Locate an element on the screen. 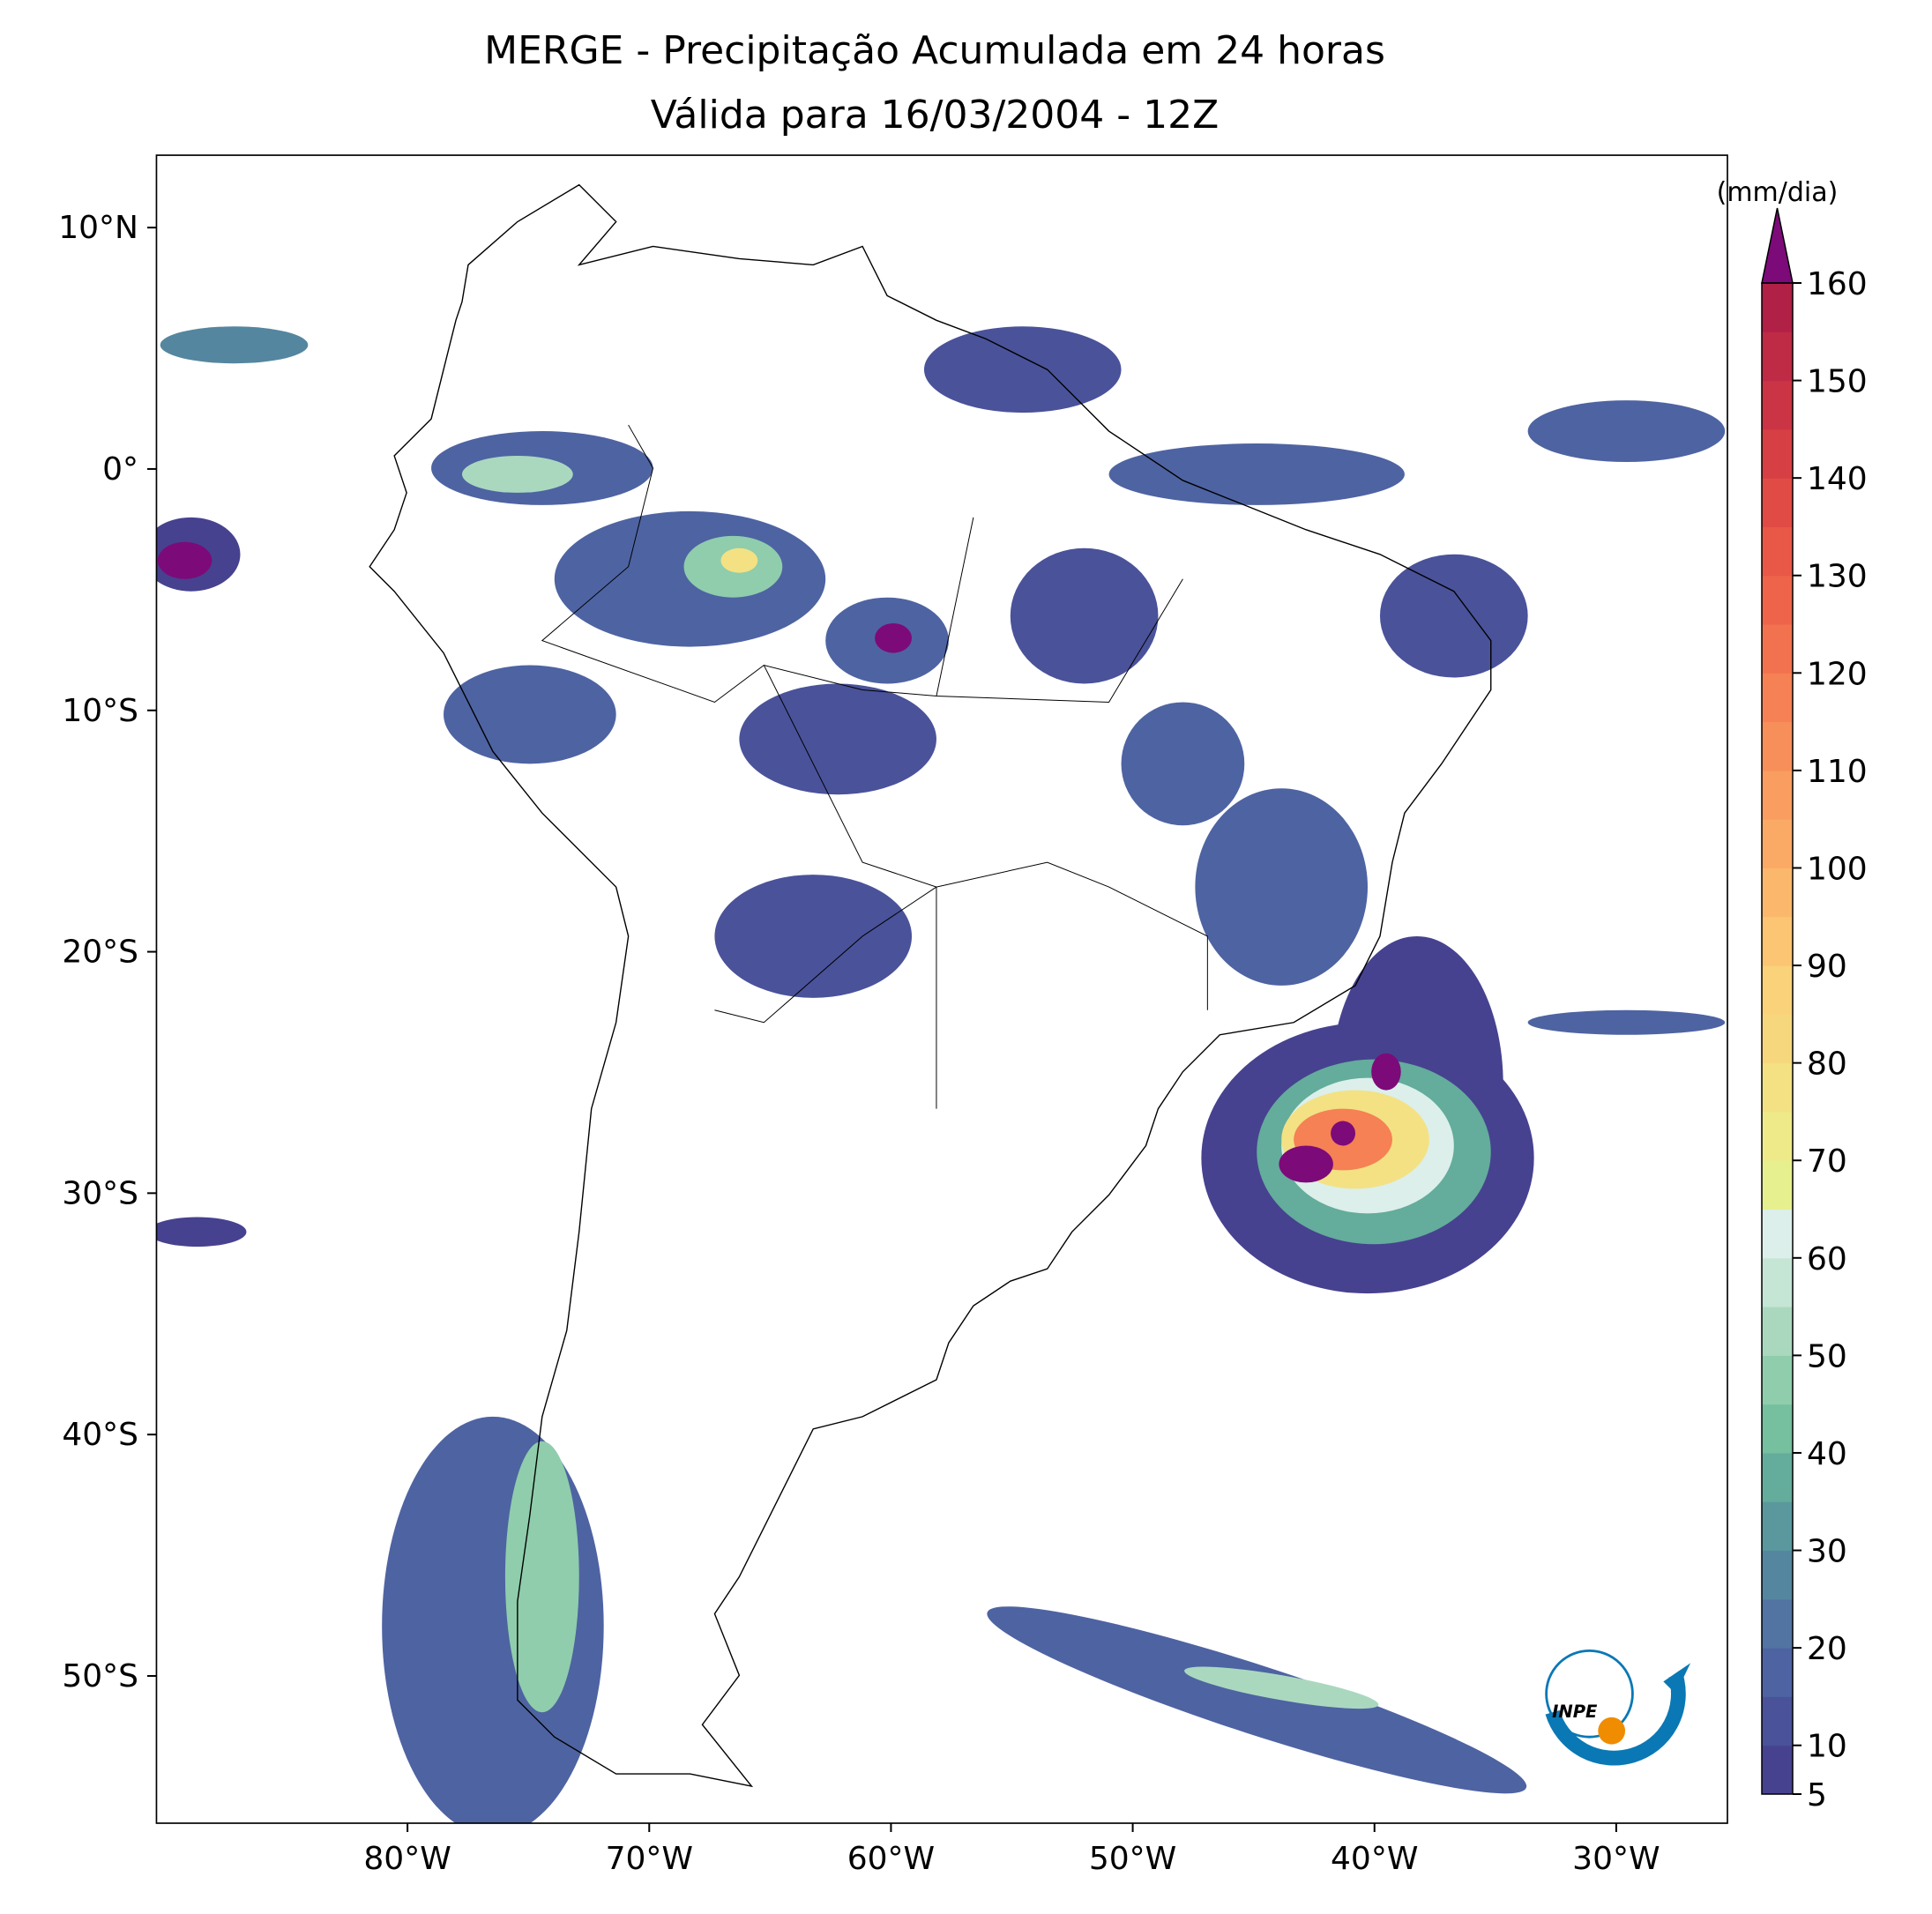 Image resolution: width=1932 pixels, height=1914 pixels. borders is located at coordinates (874, 766).